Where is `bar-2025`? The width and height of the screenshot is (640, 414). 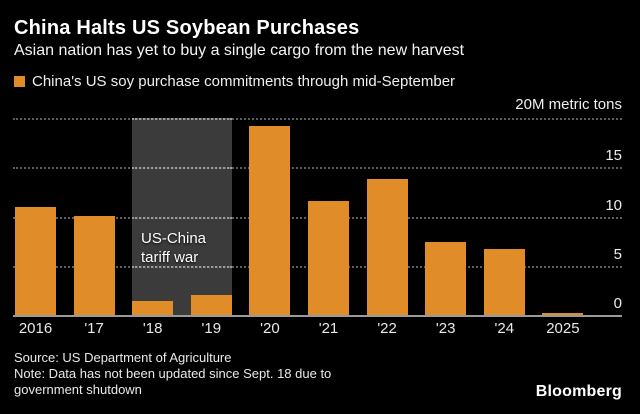
bar-2025 is located at coordinates (563, 314).